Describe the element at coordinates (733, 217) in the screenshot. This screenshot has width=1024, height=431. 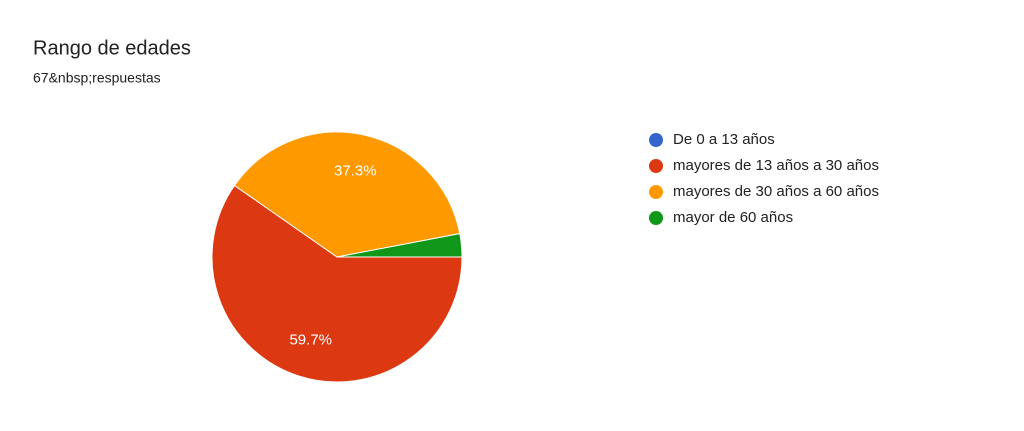
I see `legend-label: mayor de 60 años` at that location.